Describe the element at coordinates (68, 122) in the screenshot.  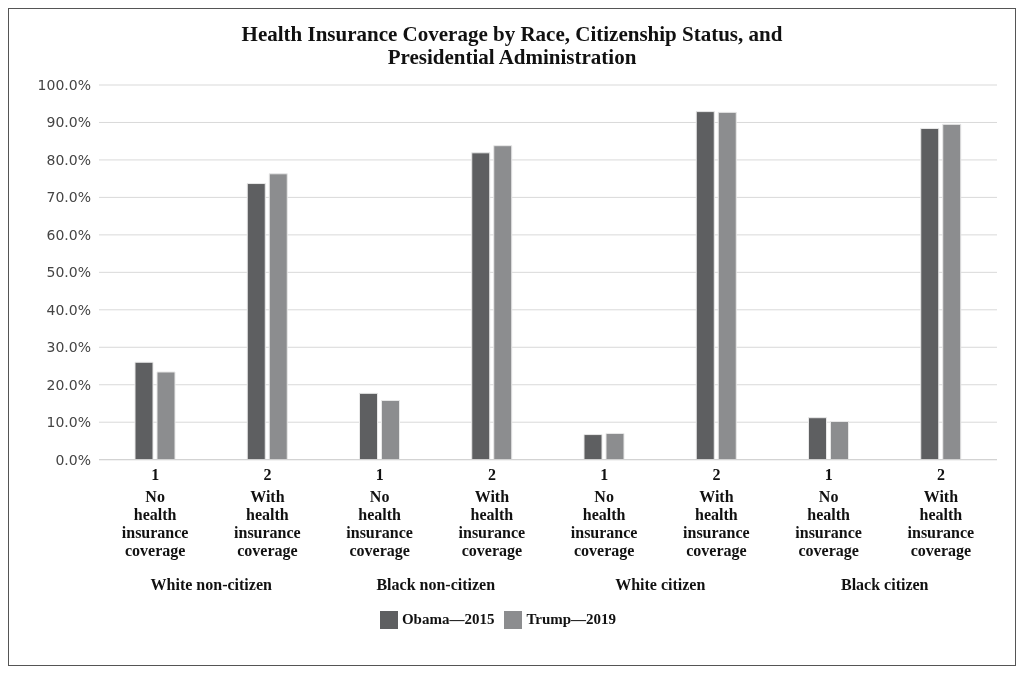
I see `y-tick-label: 90.0%` at that location.